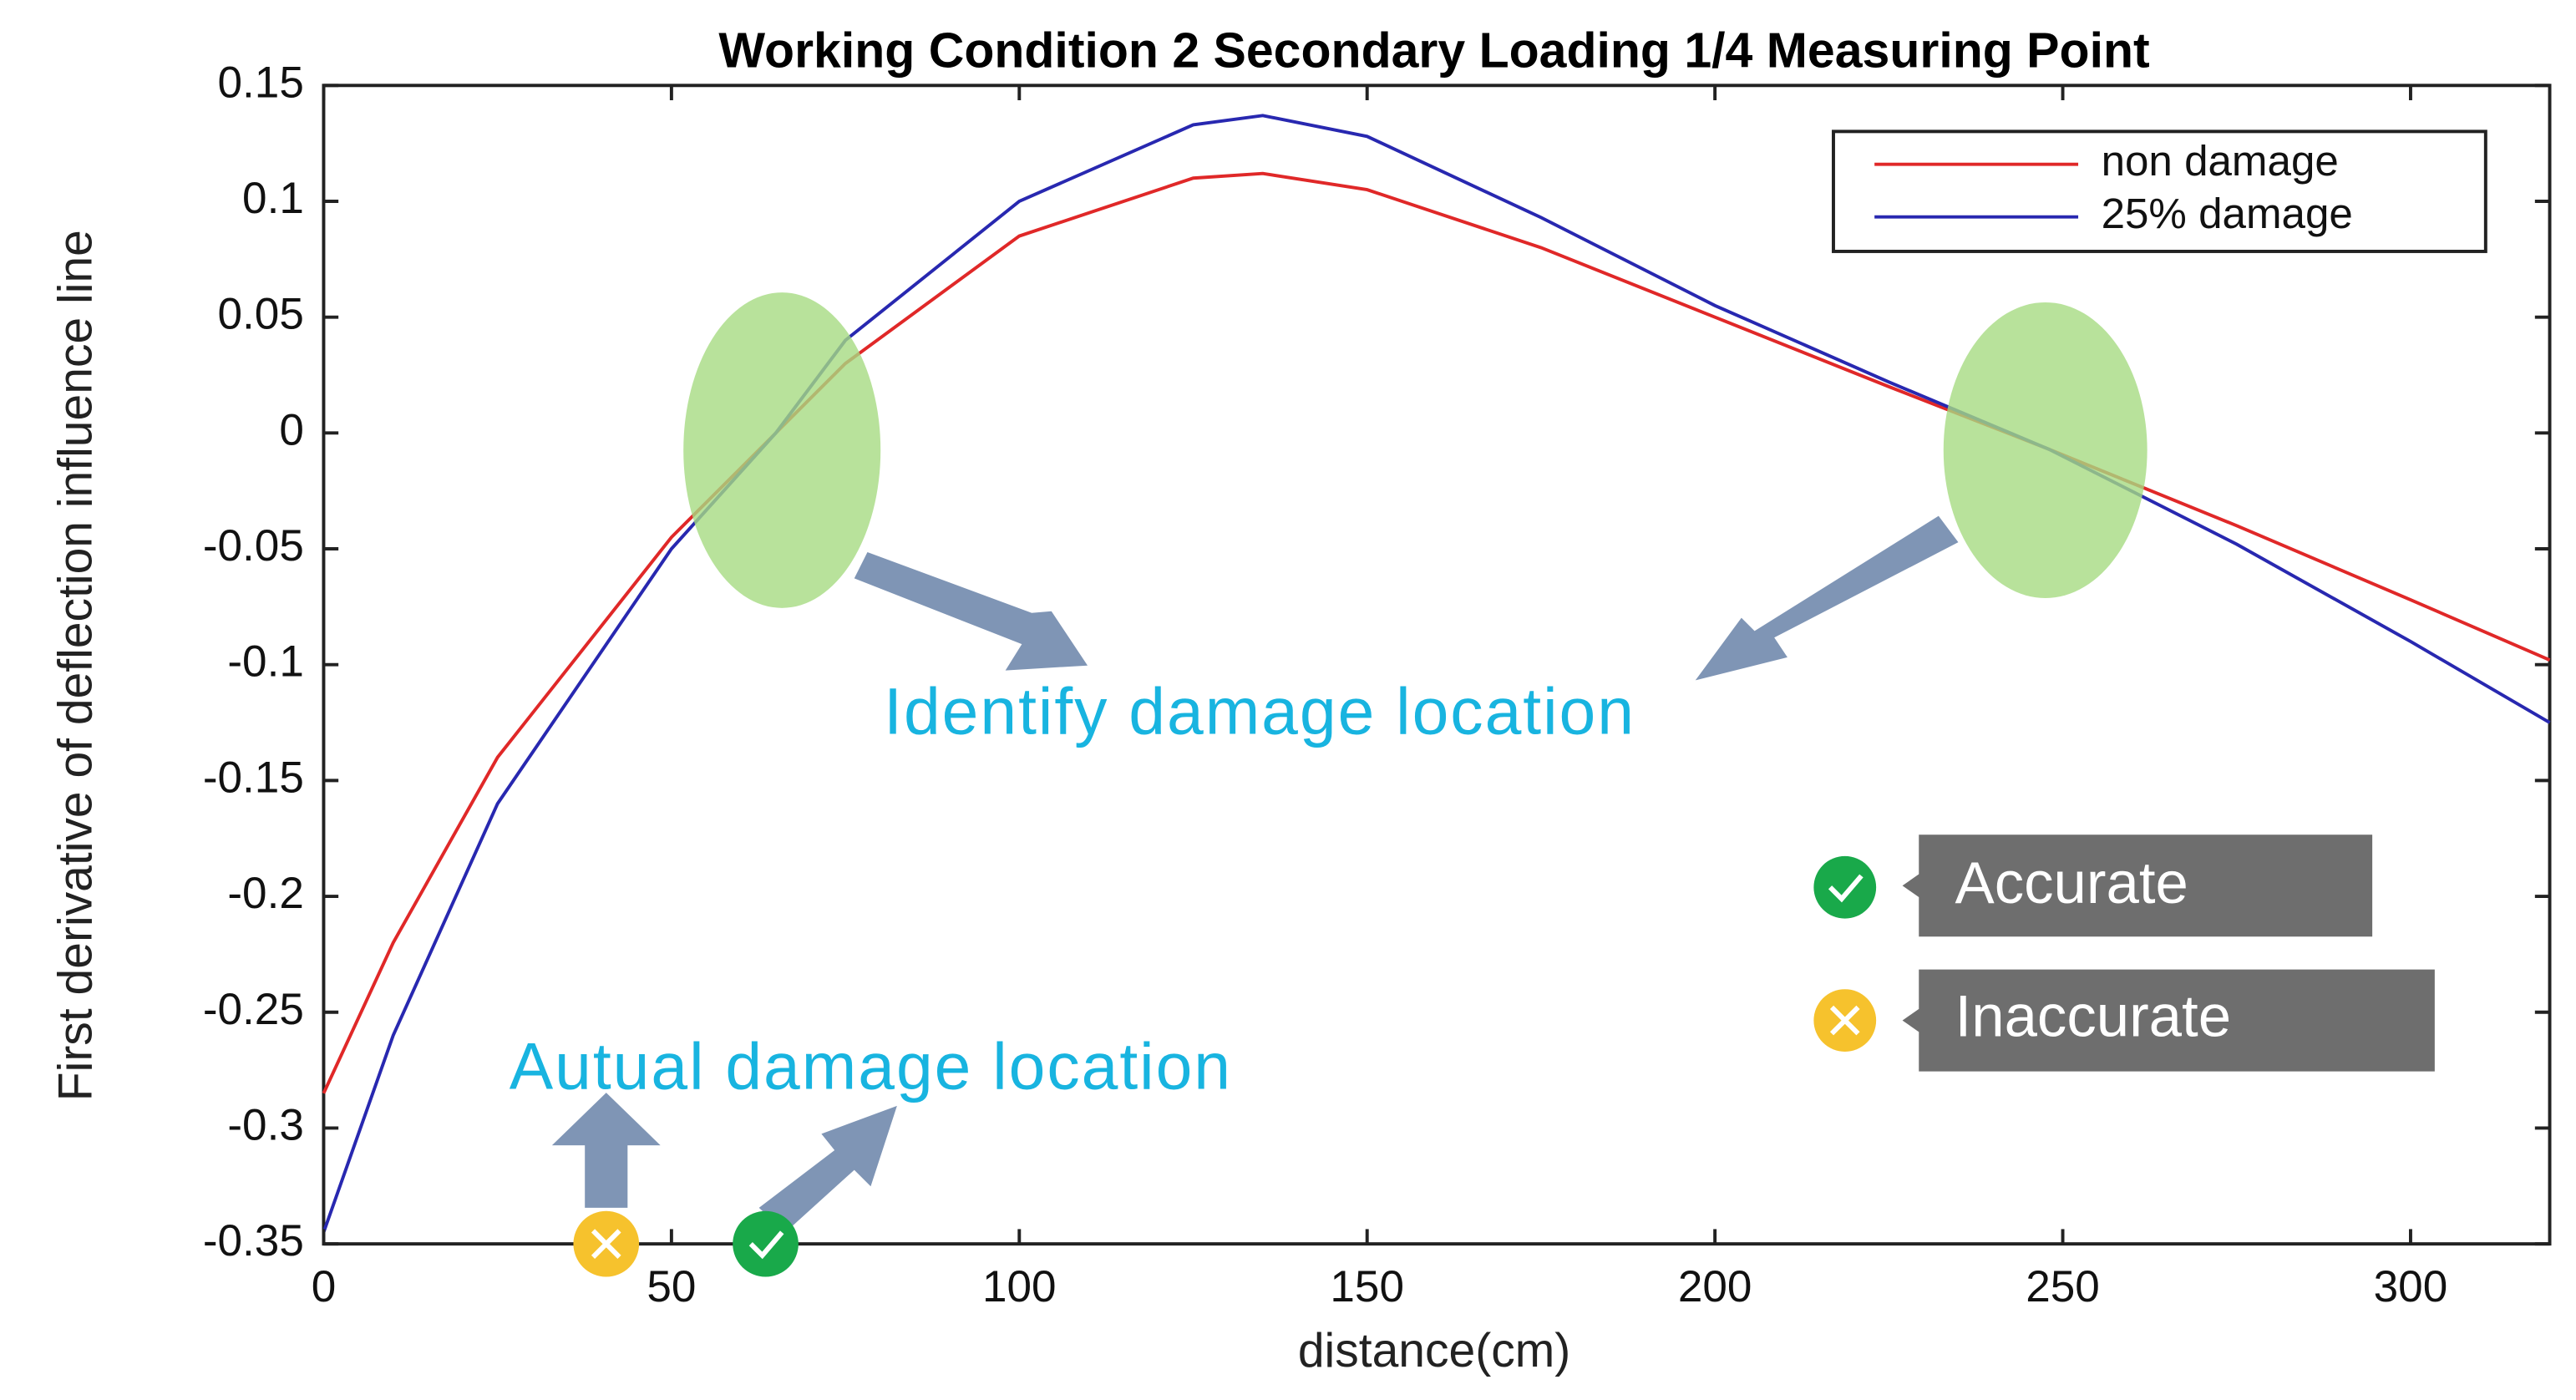  What do you see at coordinates (2063, 1286) in the screenshot?
I see `x-tick-label: 250` at bounding box center [2063, 1286].